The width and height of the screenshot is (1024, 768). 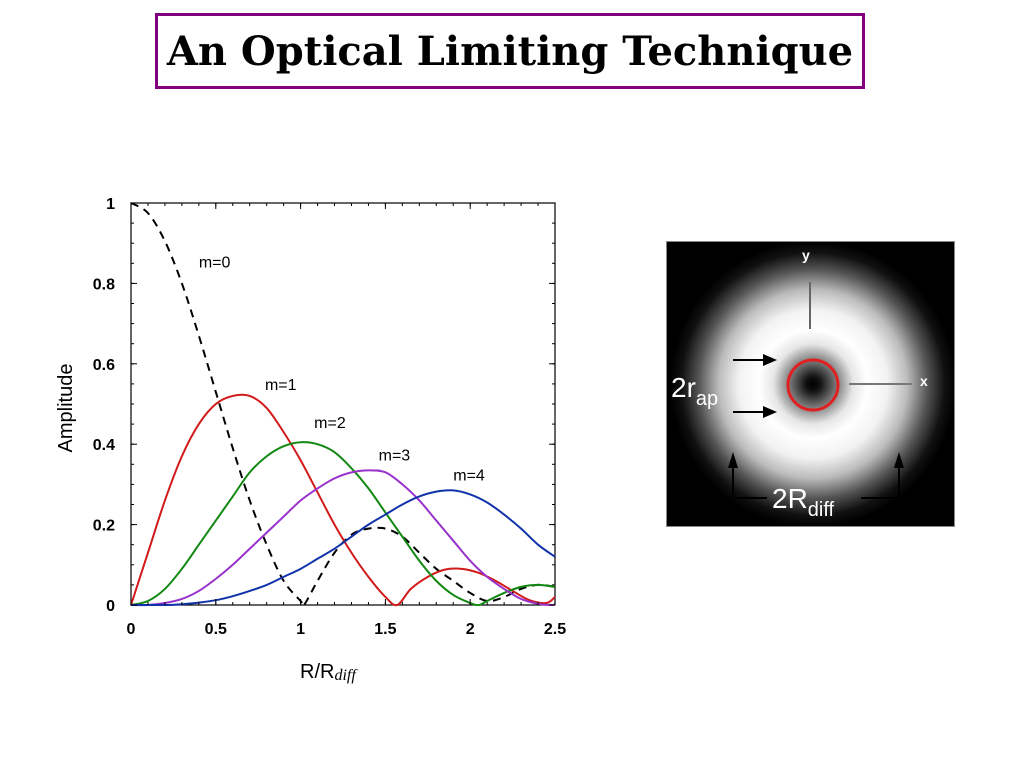 What do you see at coordinates (816, 481) in the screenshot?
I see `diff-bracket` at bounding box center [816, 481].